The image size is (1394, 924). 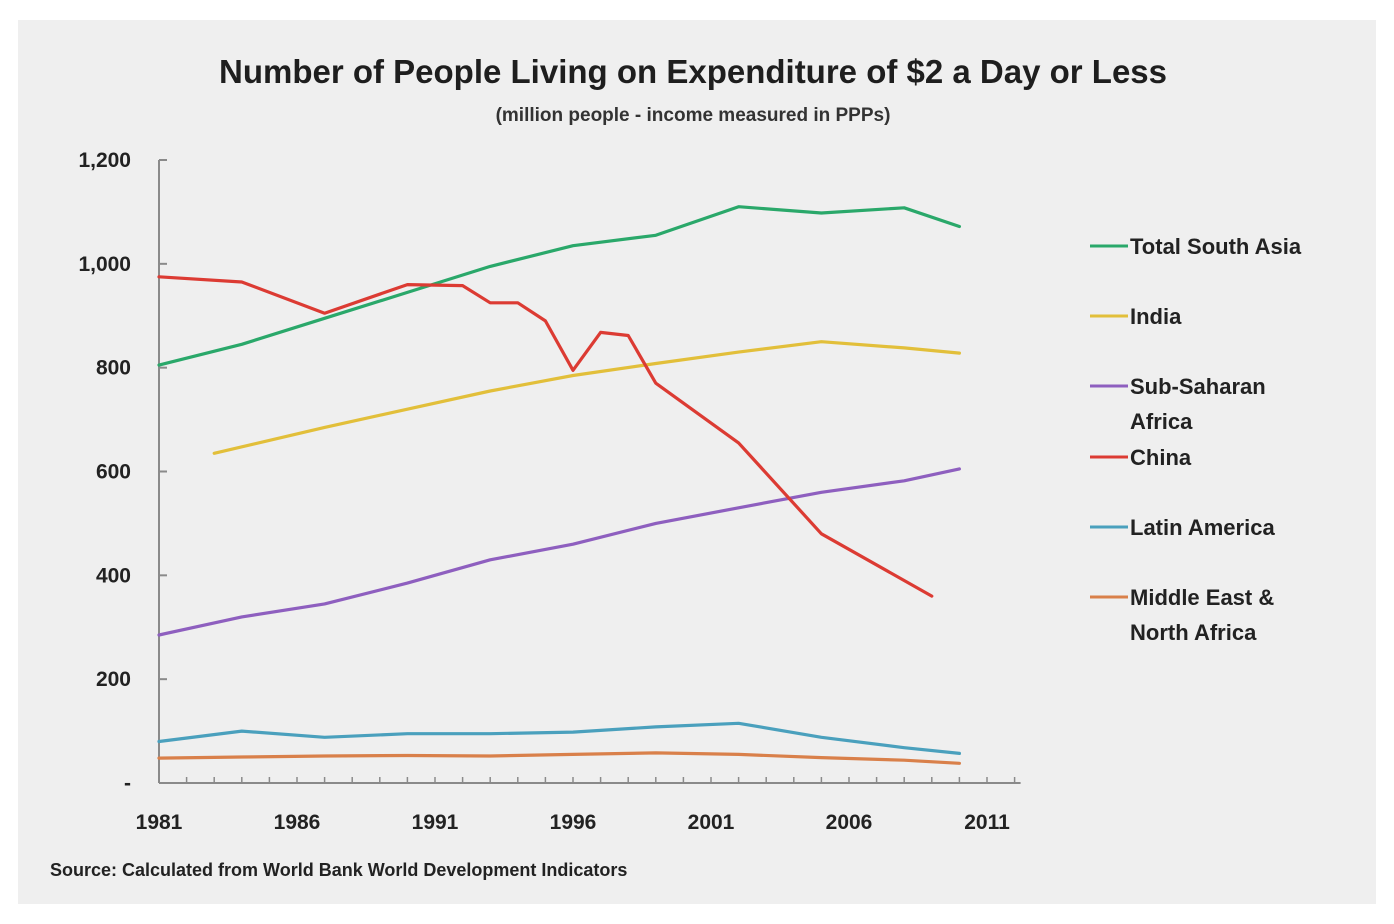 What do you see at coordinates (559, 758) in the screenshot?
I see `series-line-middle-east-north-africa` at bounding box center [559, 758].